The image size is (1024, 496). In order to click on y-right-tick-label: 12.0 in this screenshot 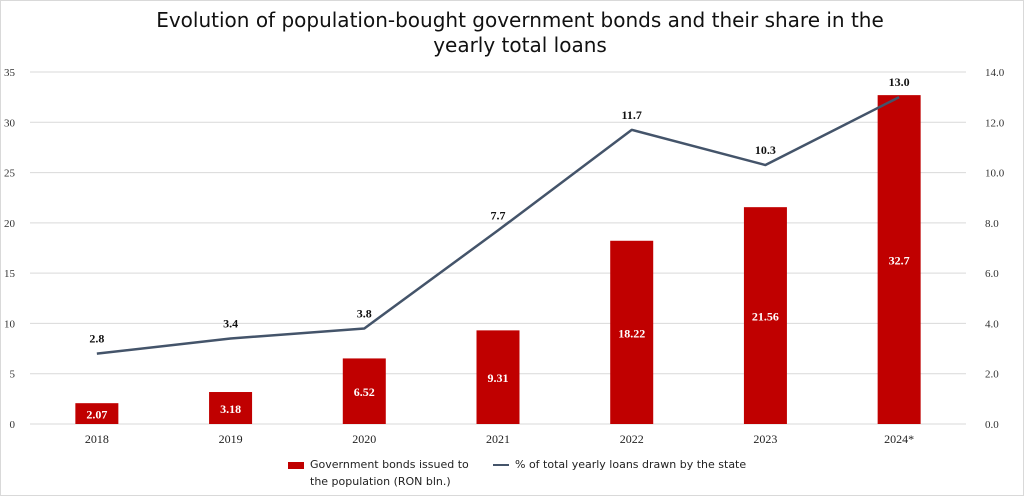, I will do `click(995, 123)`.